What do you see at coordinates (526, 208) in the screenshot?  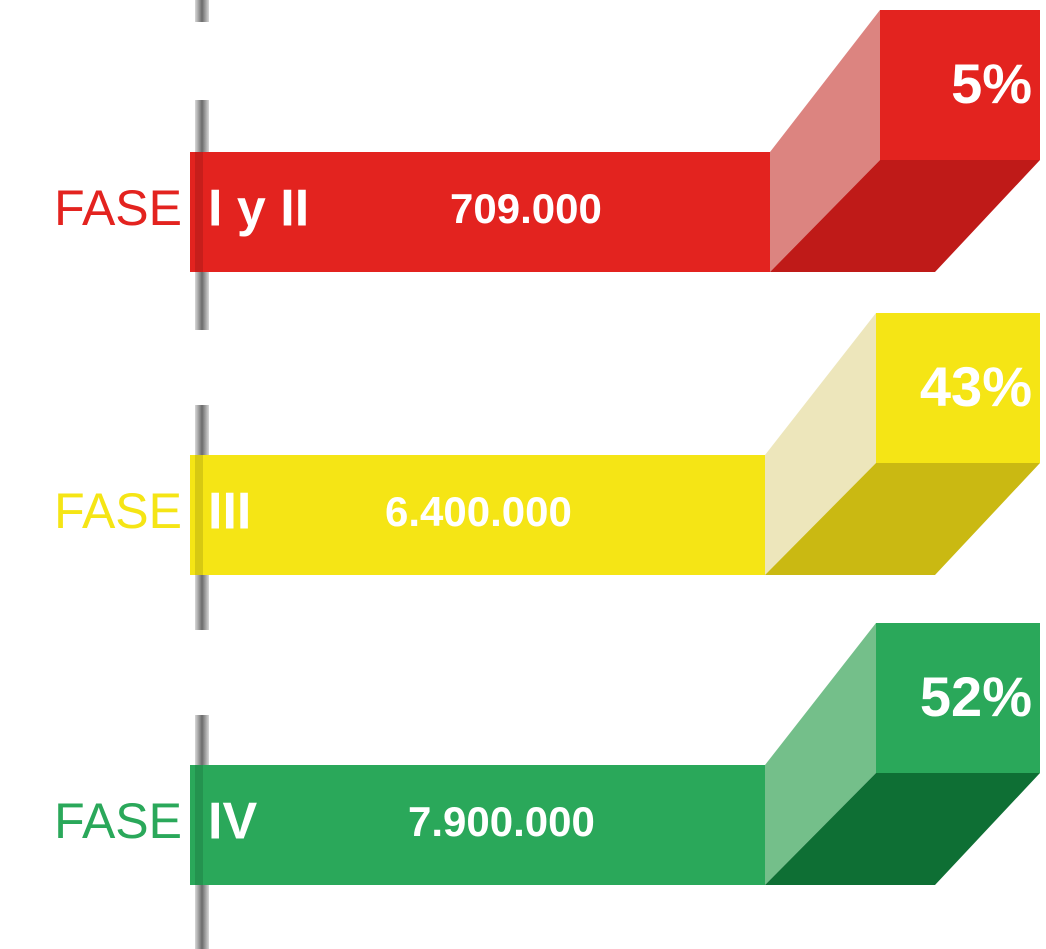 I see `phase-value: 709.000` at bounding box center [526, 208].